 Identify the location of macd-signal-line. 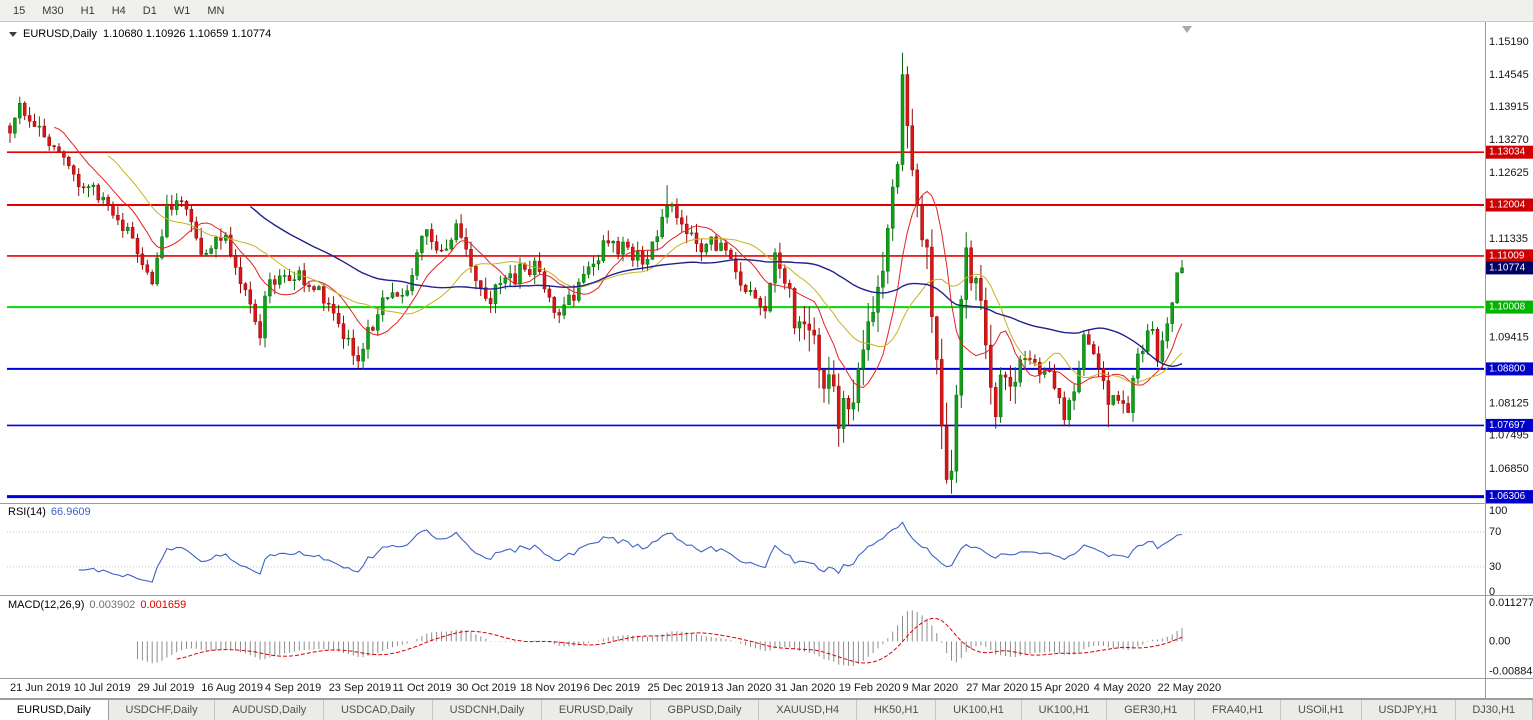
(679, 640).